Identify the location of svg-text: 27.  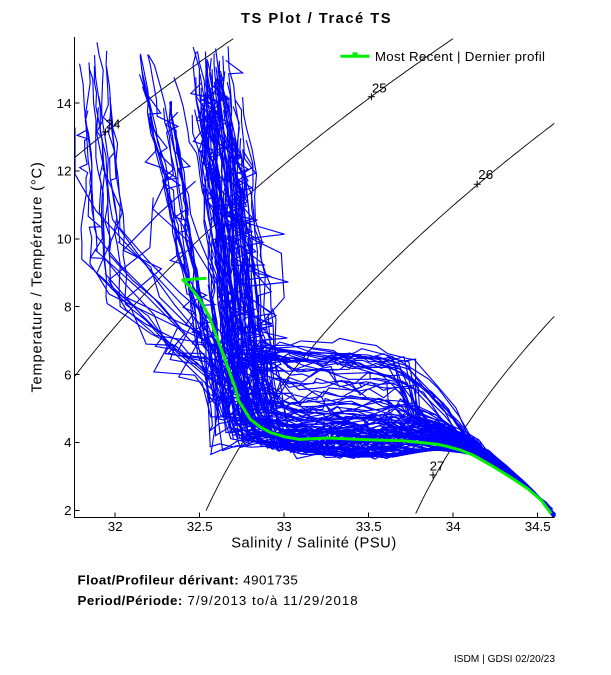
(437, 466).